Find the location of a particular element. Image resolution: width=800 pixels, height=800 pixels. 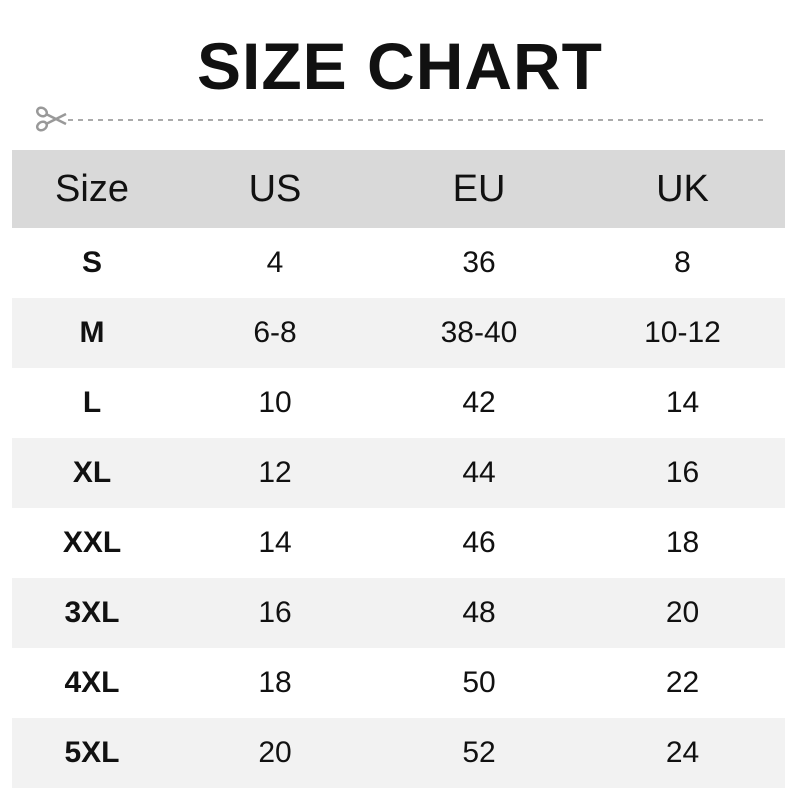

header-size: Size is located at coordinates (92, 188).